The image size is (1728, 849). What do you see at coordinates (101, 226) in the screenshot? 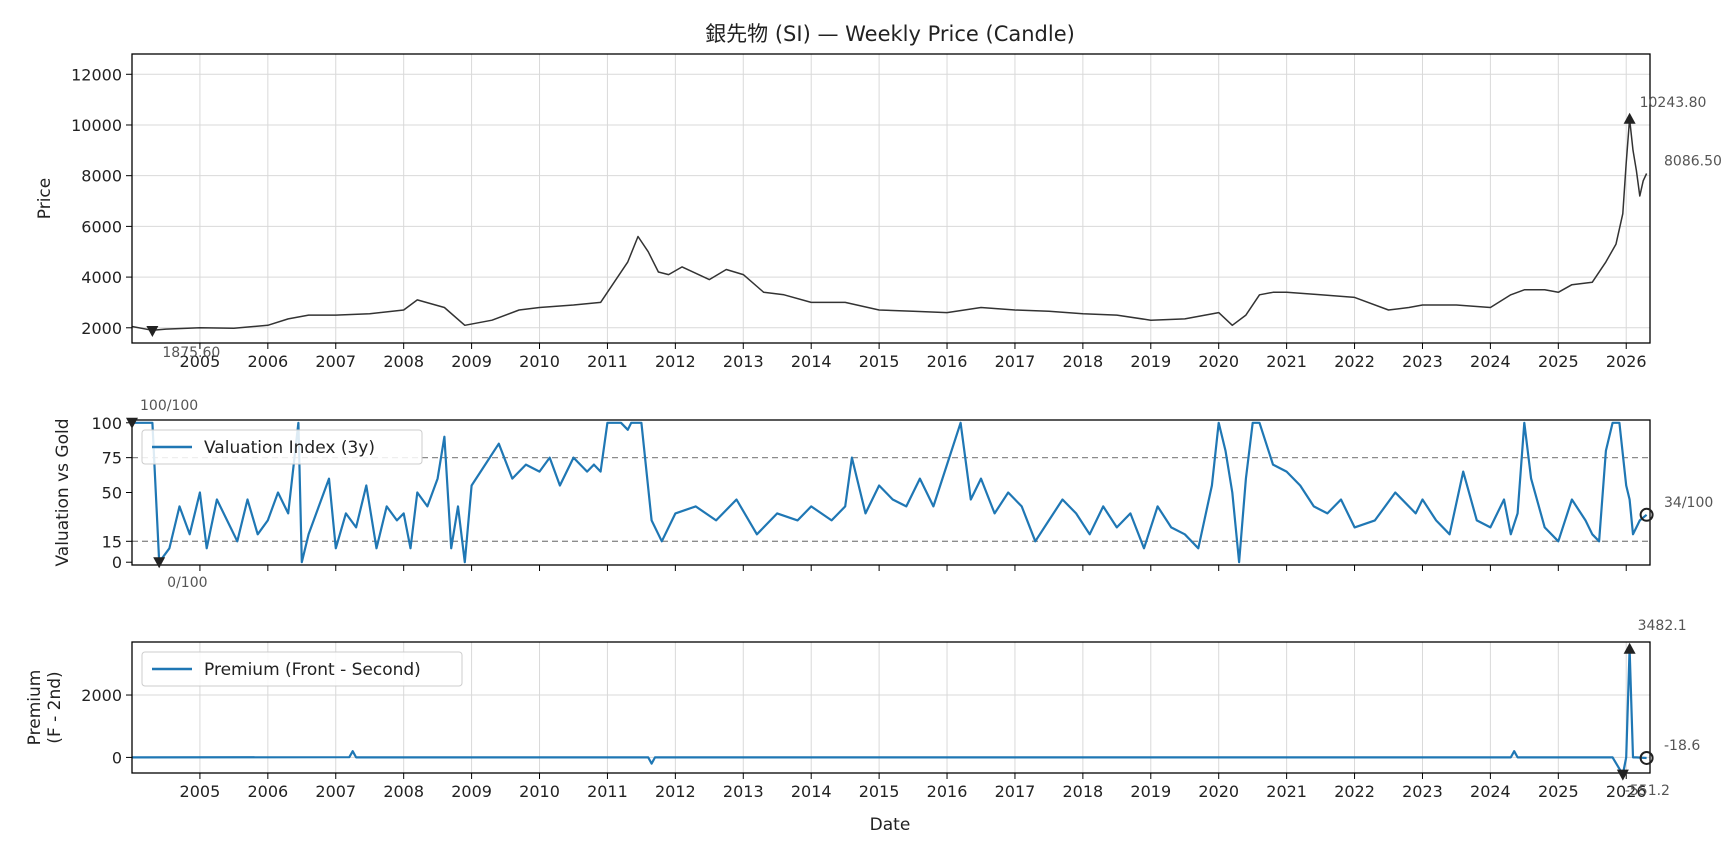
I see `y-tick-label: 6000` at bounding box center [101, 226].